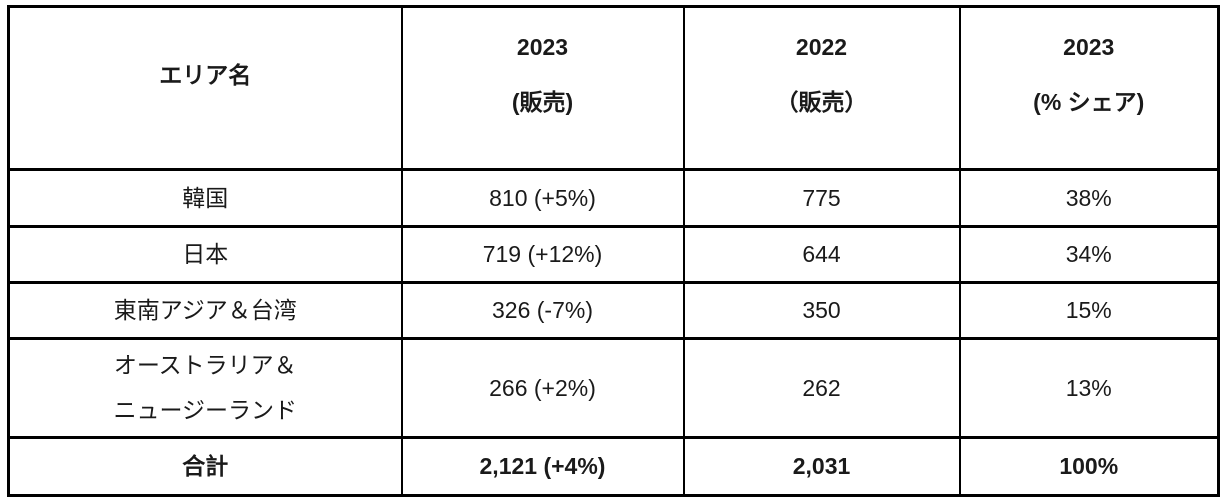 The height and width of the screenshot is (503, 1226). I want to click on table-row-total: 合計 2,121 (+4%) 2,031 100%, so click(613, 466).